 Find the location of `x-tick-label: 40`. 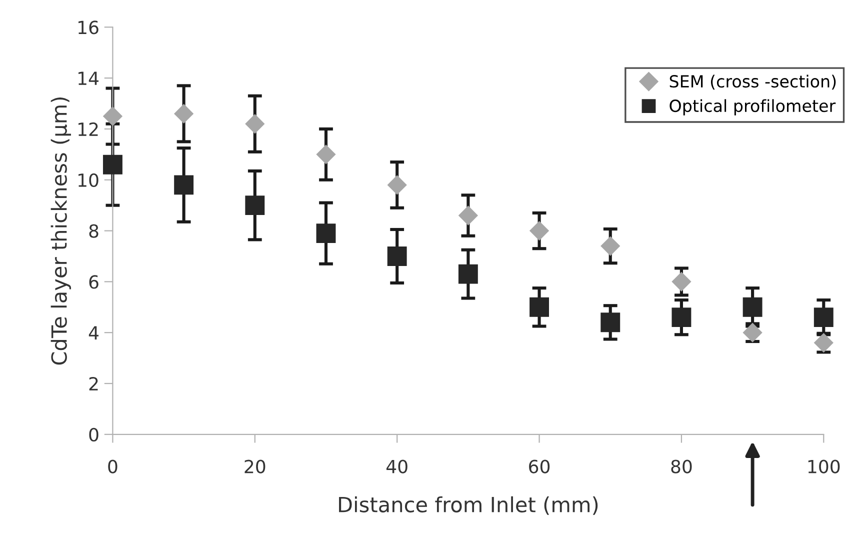

x-tick-label: 40 is located at coordinates (397, 467).